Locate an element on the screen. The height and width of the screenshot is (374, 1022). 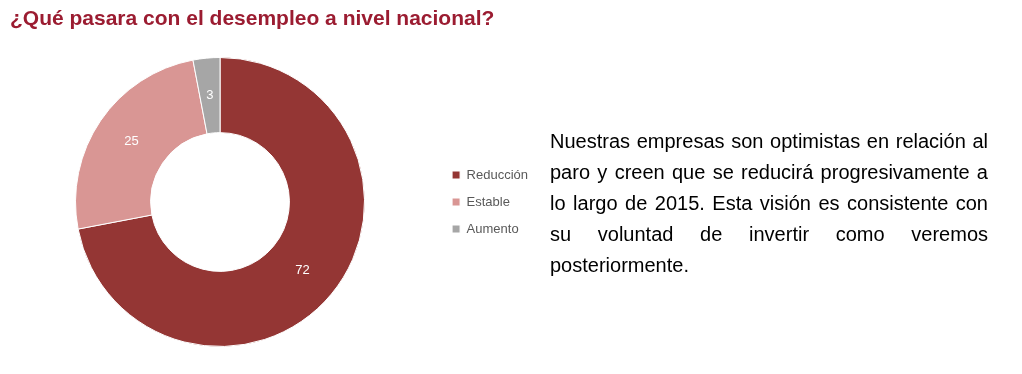
data-label: 25 is located at coordinates (131, 141).